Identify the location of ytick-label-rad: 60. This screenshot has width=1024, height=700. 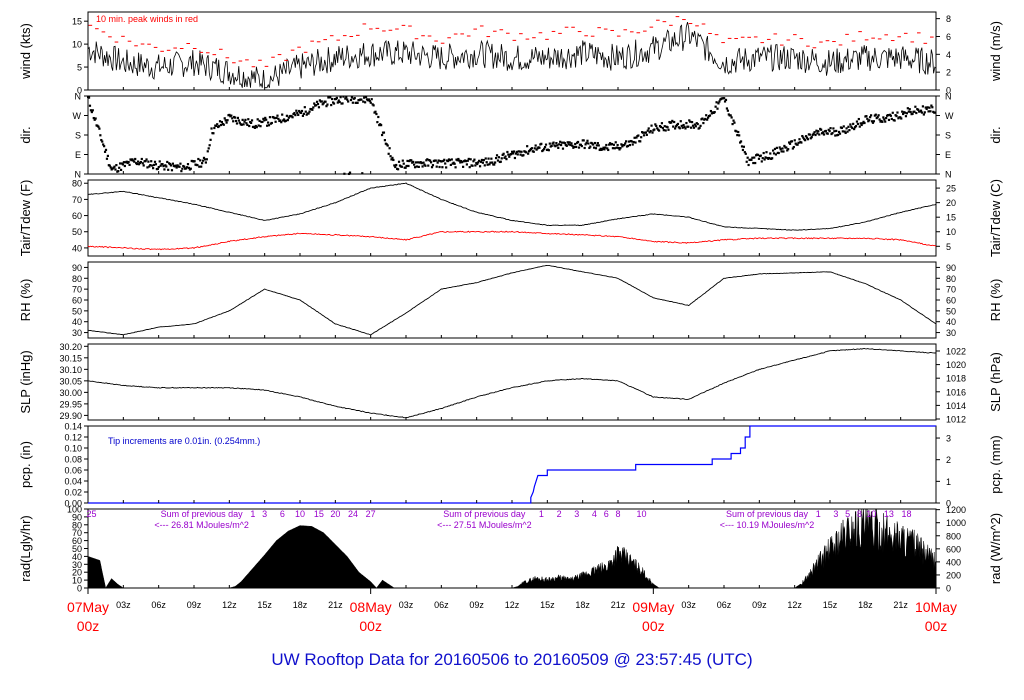
(77, 541).